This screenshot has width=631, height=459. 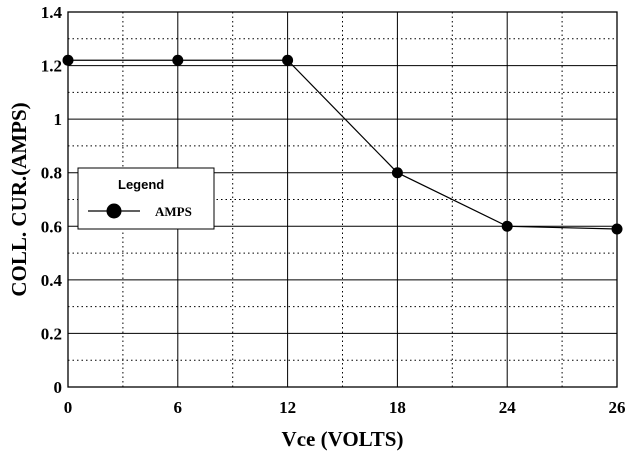 I want to click on y-tick-label: 1, so click(x=58, y=119).